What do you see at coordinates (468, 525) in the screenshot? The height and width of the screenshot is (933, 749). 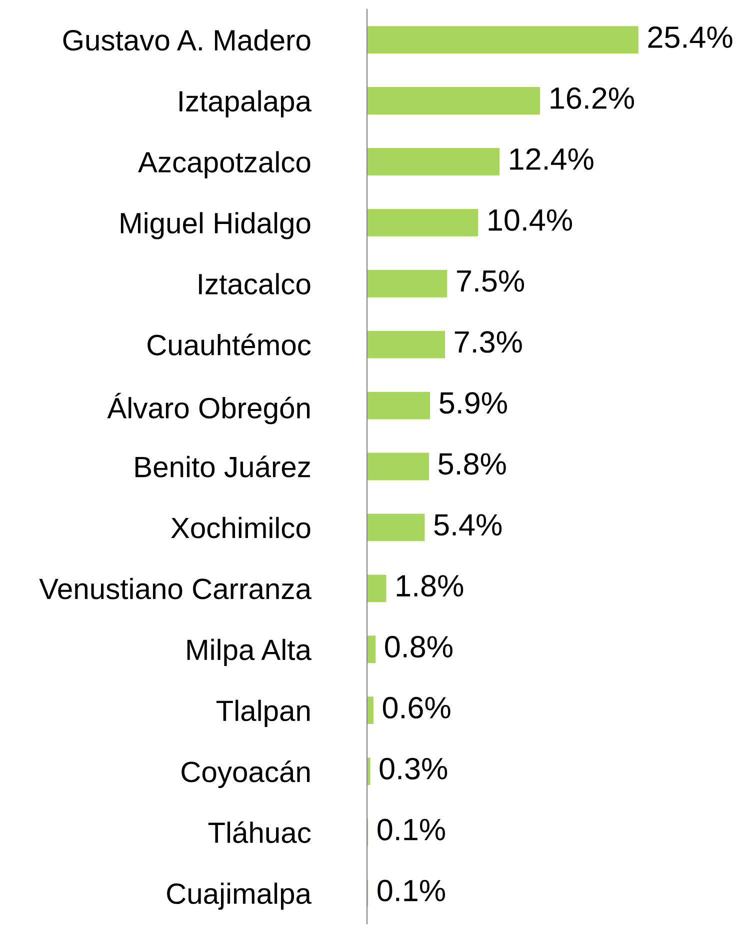 I see `data-label: 5.4%` at bounding box center [468, 525].